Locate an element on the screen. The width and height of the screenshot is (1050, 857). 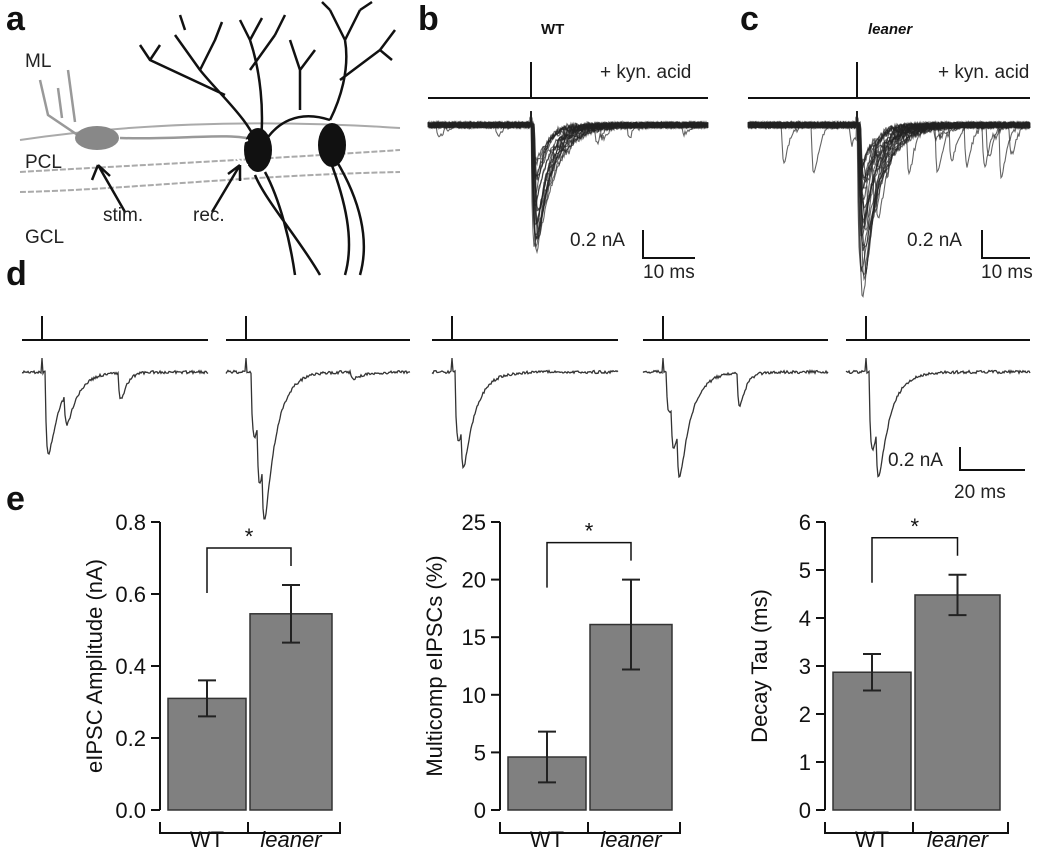
y-tick-label: 4 is located at coordinates (805, 618).